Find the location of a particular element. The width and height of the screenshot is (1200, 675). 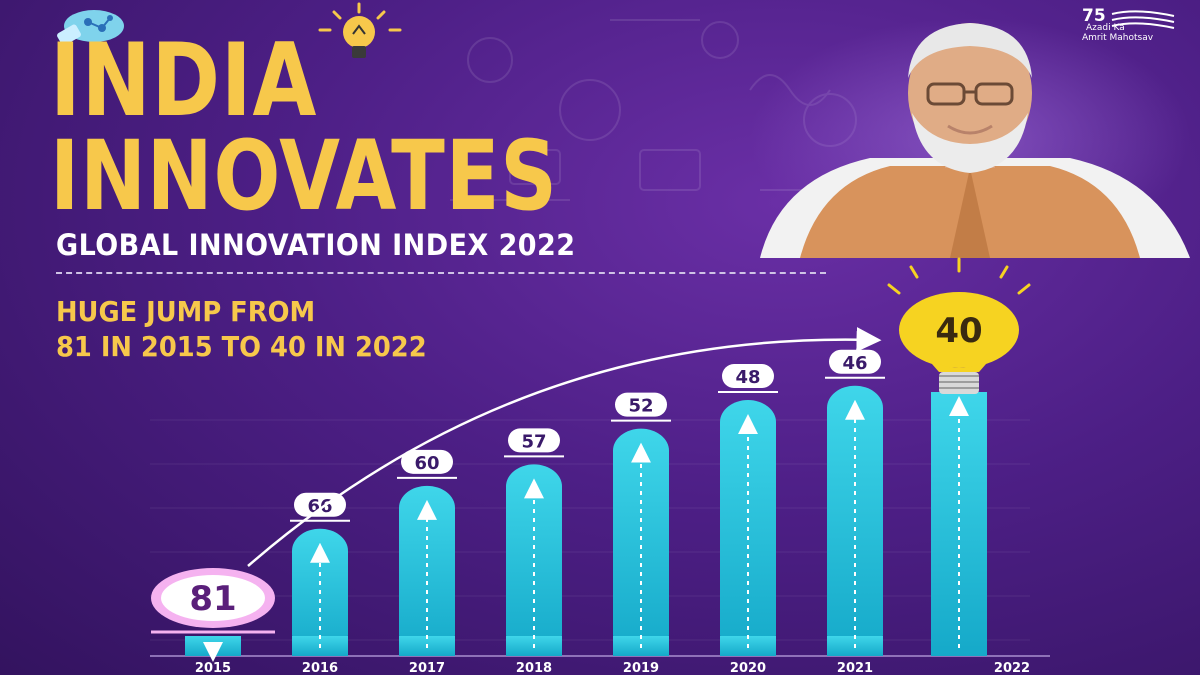

value-label-2015: 81 is located at coordinates (212, 599).